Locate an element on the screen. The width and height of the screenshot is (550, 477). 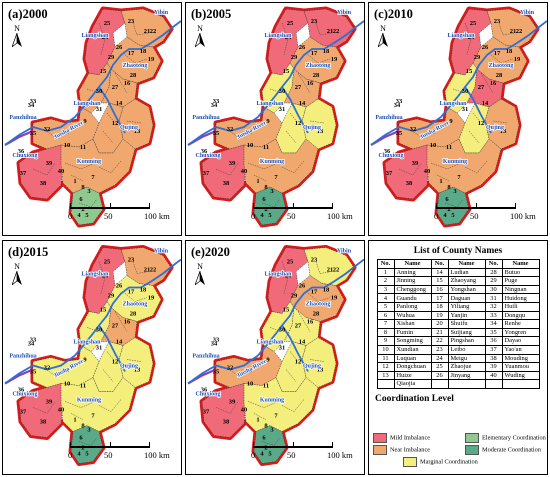
county-number: 36 is located at coordinates (21, 151).